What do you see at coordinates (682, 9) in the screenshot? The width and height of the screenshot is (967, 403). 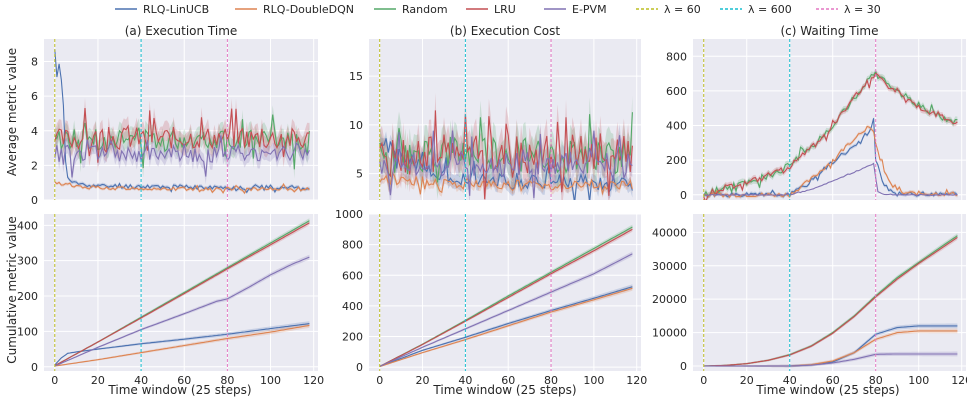 I see `legend-label: λ = 60` at bounding box center [682, 9].